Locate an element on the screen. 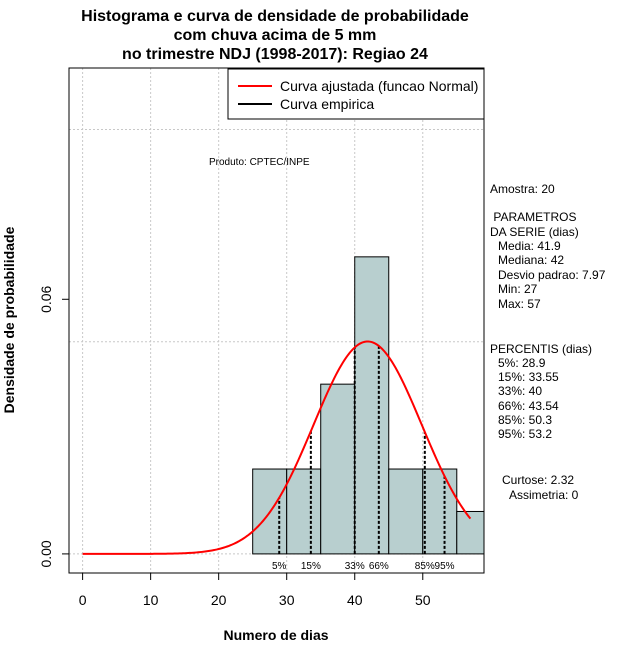 The image size is (640, 660). x-tick-label: 10 is located at coordinates (151, 600).